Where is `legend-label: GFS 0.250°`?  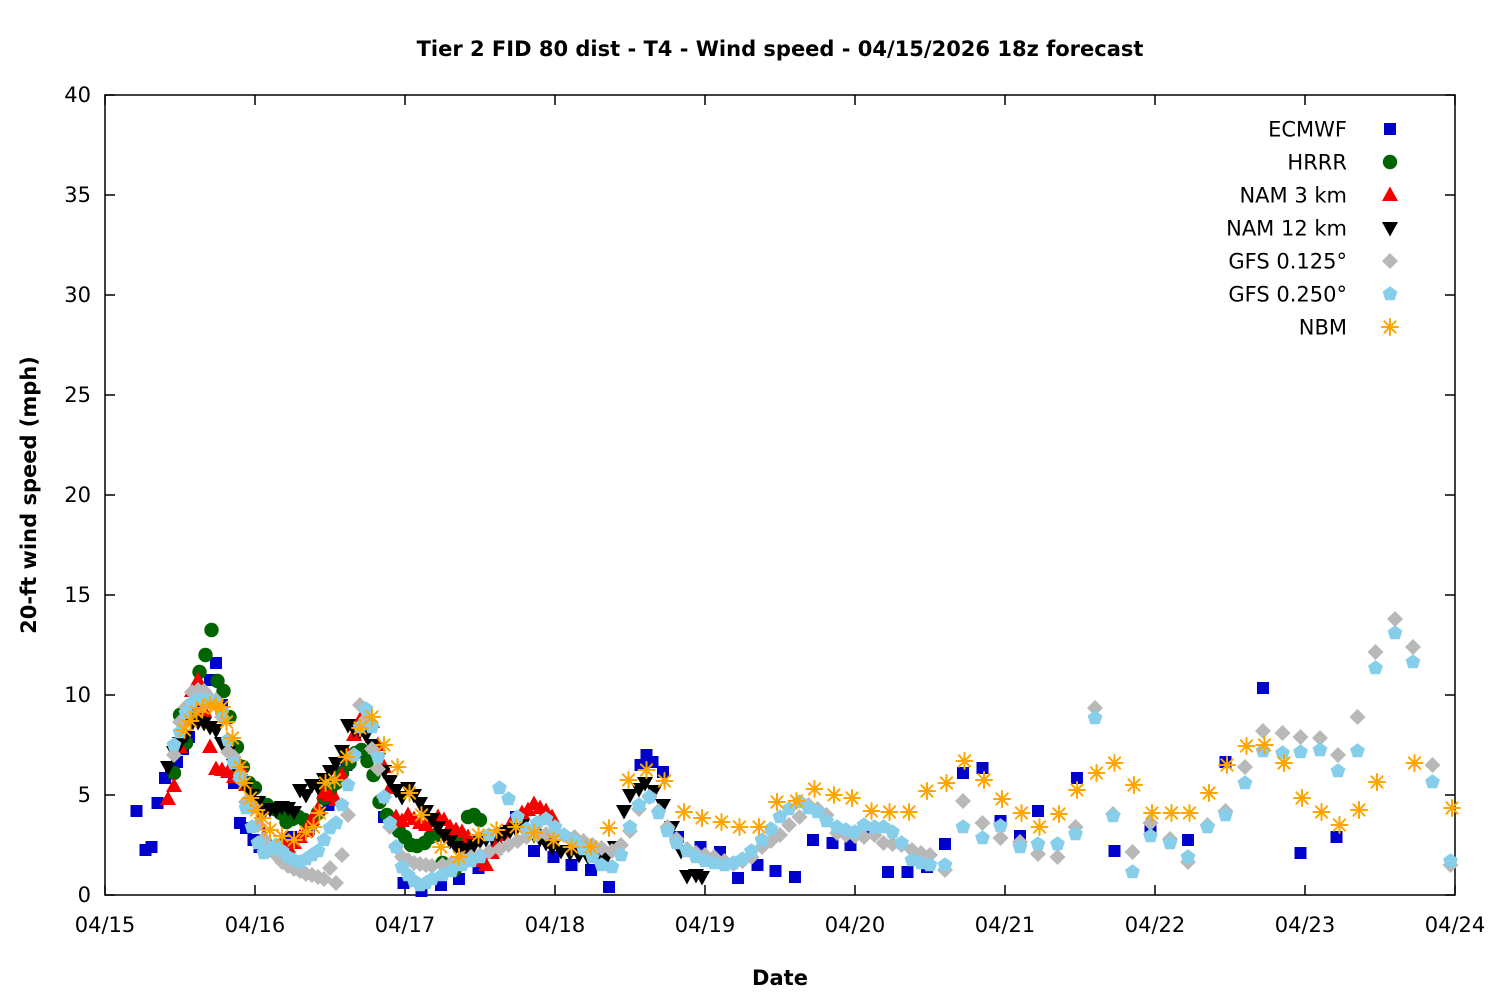 legend-label: GFS 0.250° is located at coordinates (1287, 295).